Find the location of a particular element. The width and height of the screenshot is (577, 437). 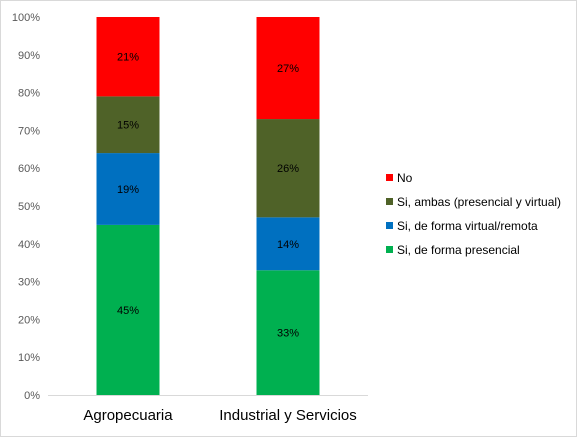

data-label: 33% is located at coordinates (288, 334).